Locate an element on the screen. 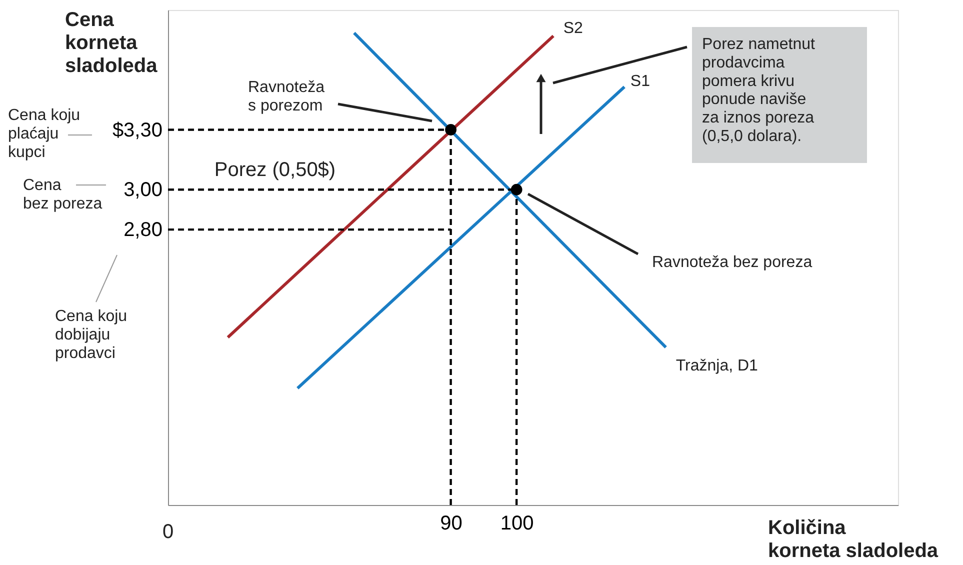  text: Cena koju plaćaju kupci is located at coordinates (44, 134).